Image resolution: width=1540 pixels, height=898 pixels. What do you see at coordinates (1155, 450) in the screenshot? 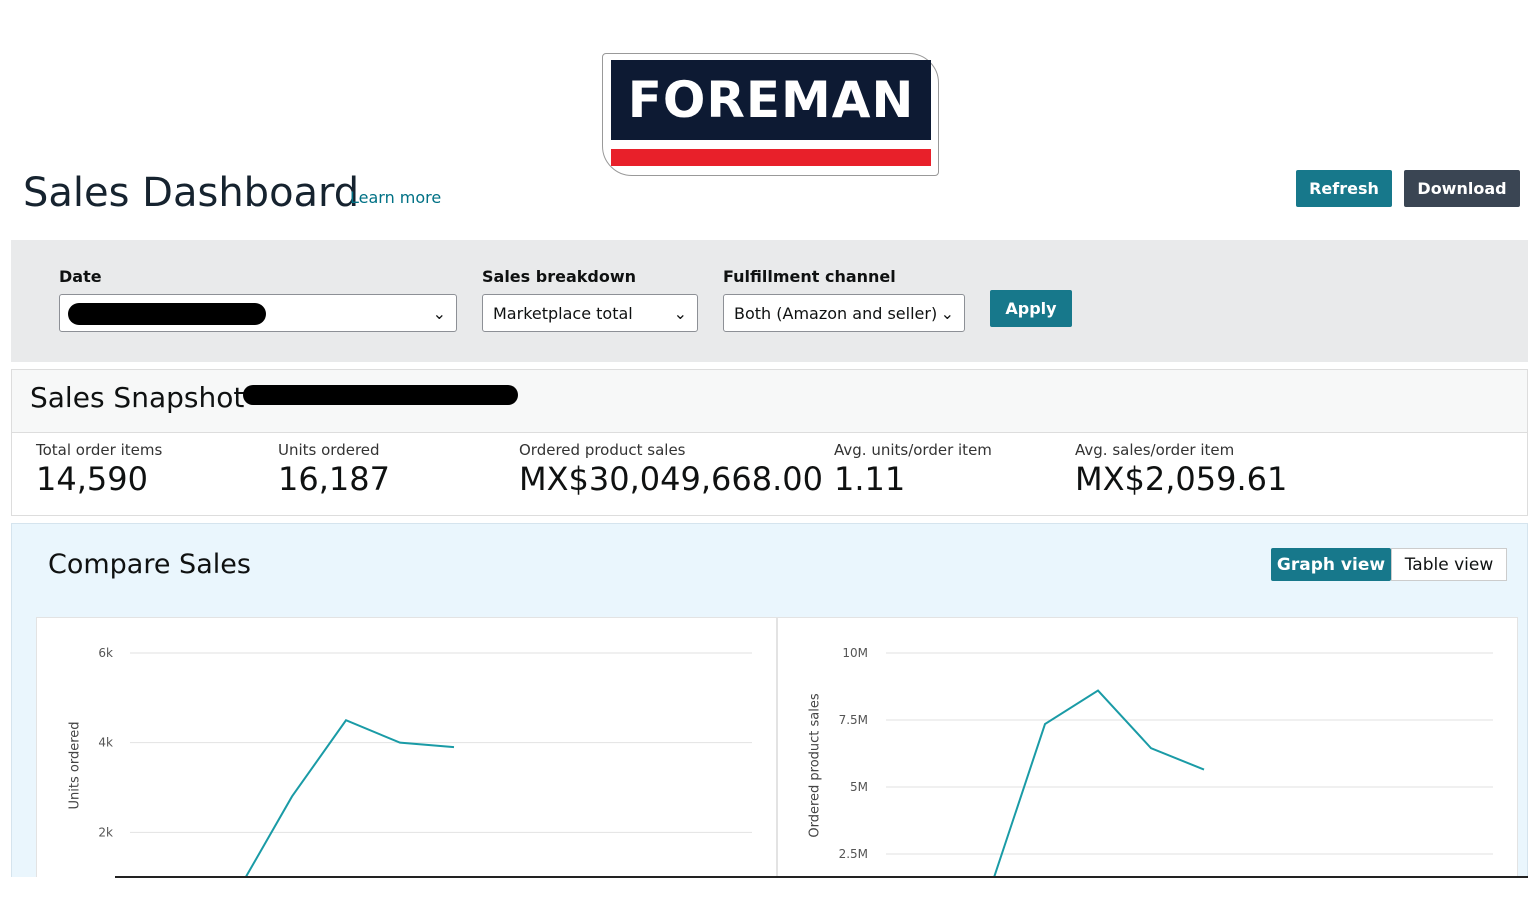
I see `metric-label: Avg. sales/order item` at bounding box center [1155, 450].